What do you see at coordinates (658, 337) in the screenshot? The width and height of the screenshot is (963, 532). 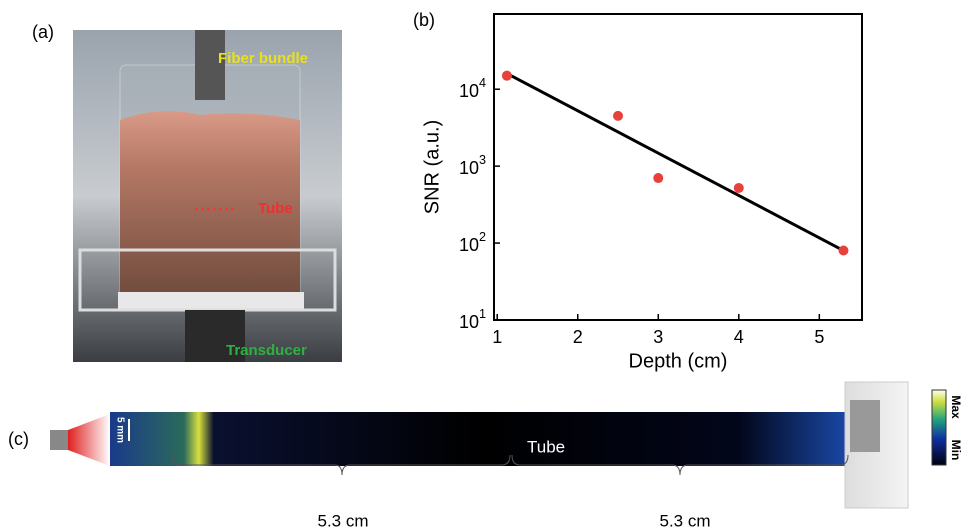 I see `x-tick-label: 3` at bounding box center [658, 337].